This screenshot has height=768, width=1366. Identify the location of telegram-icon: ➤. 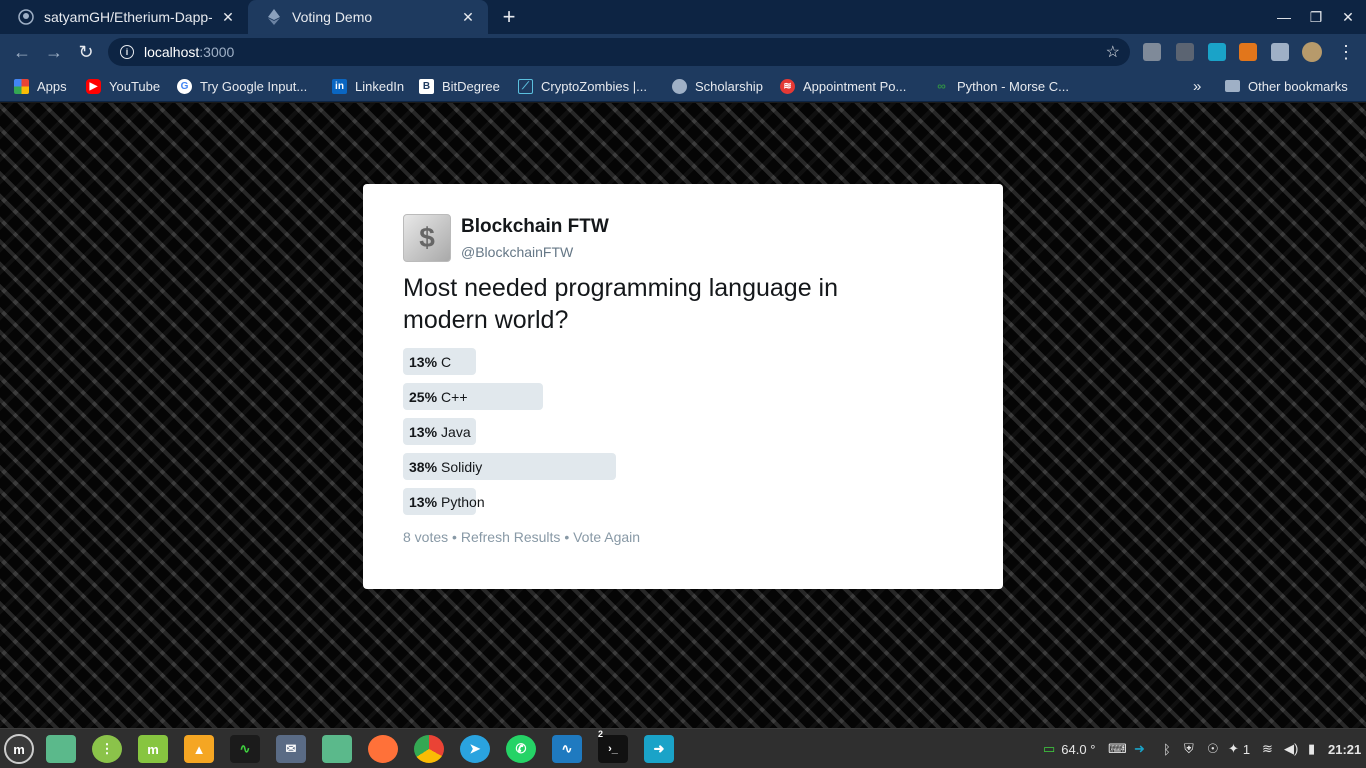
(475, 749).